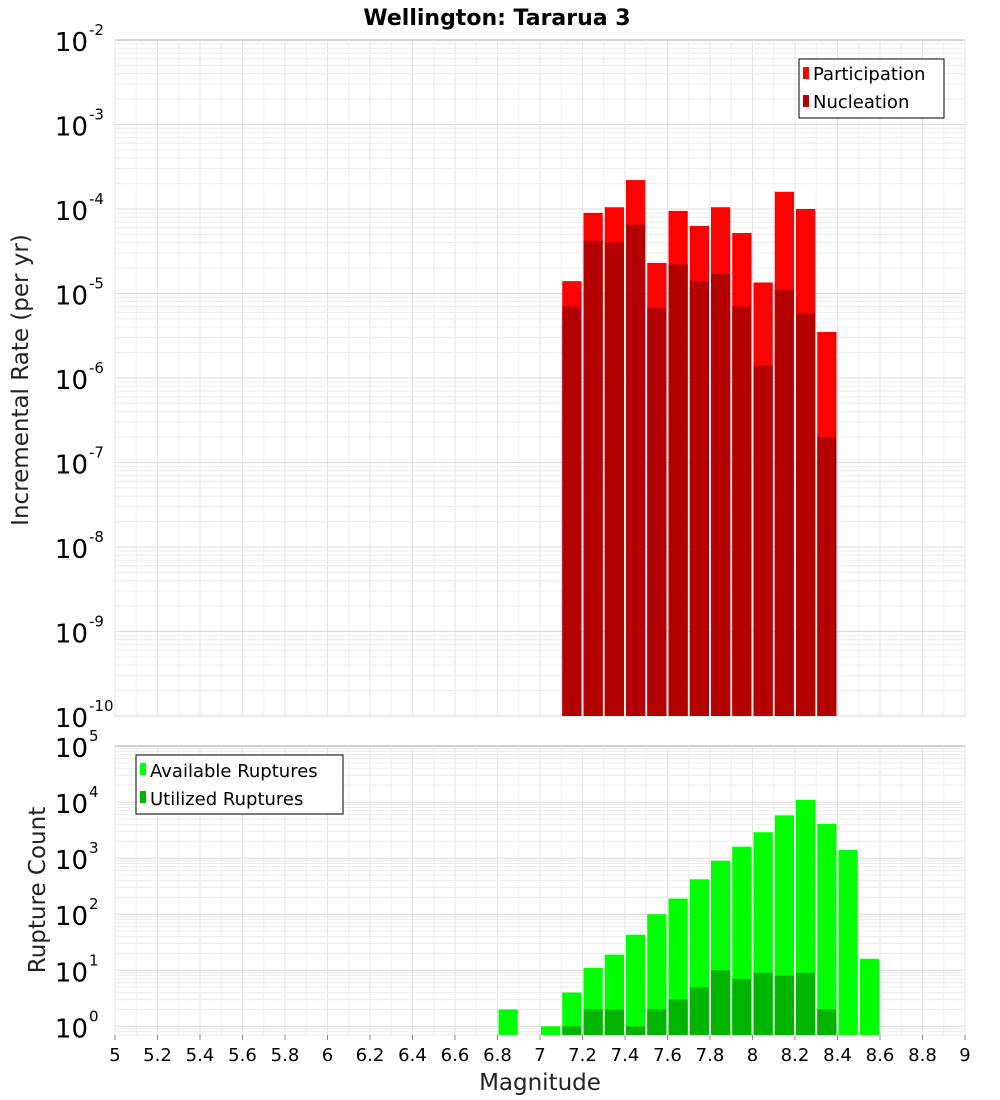 Image resolution: width=1000 pixels, height=1100 pixels. I want to click on x-tick-label: 5.4, so click(200, 1055).